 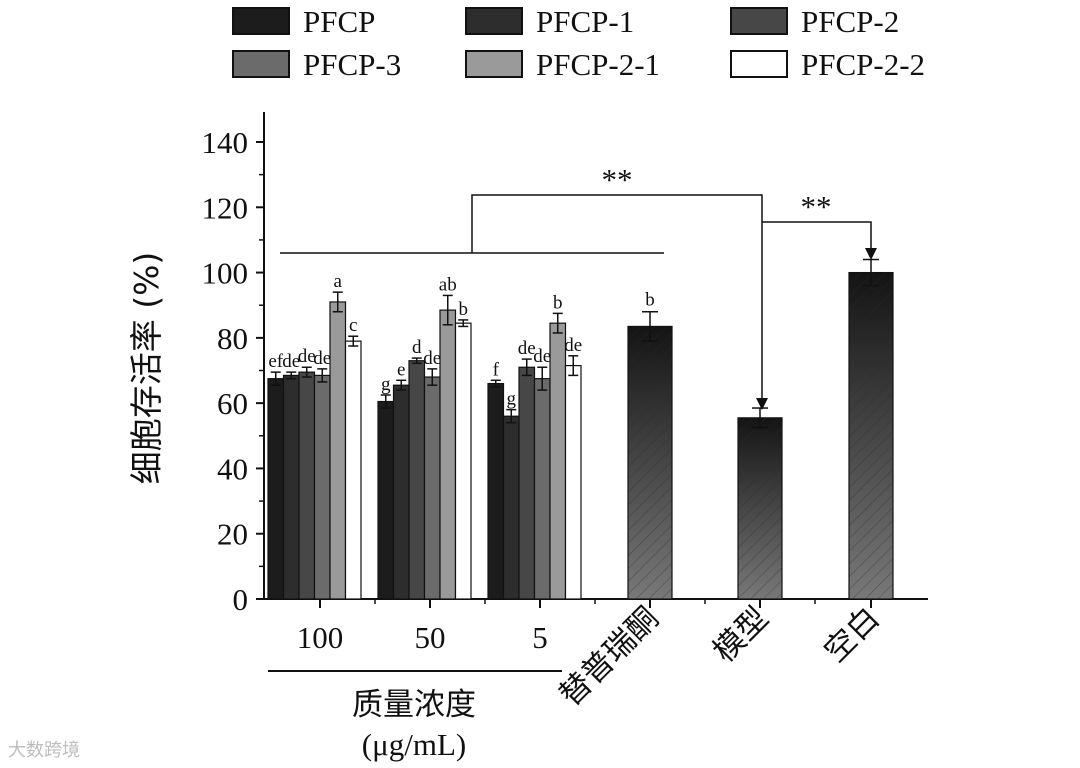 What do you see at coordinates (609, 656) in the screenshot?
I see `x-tick-label: 替普瑞酮` at bounding box center [609, 656].